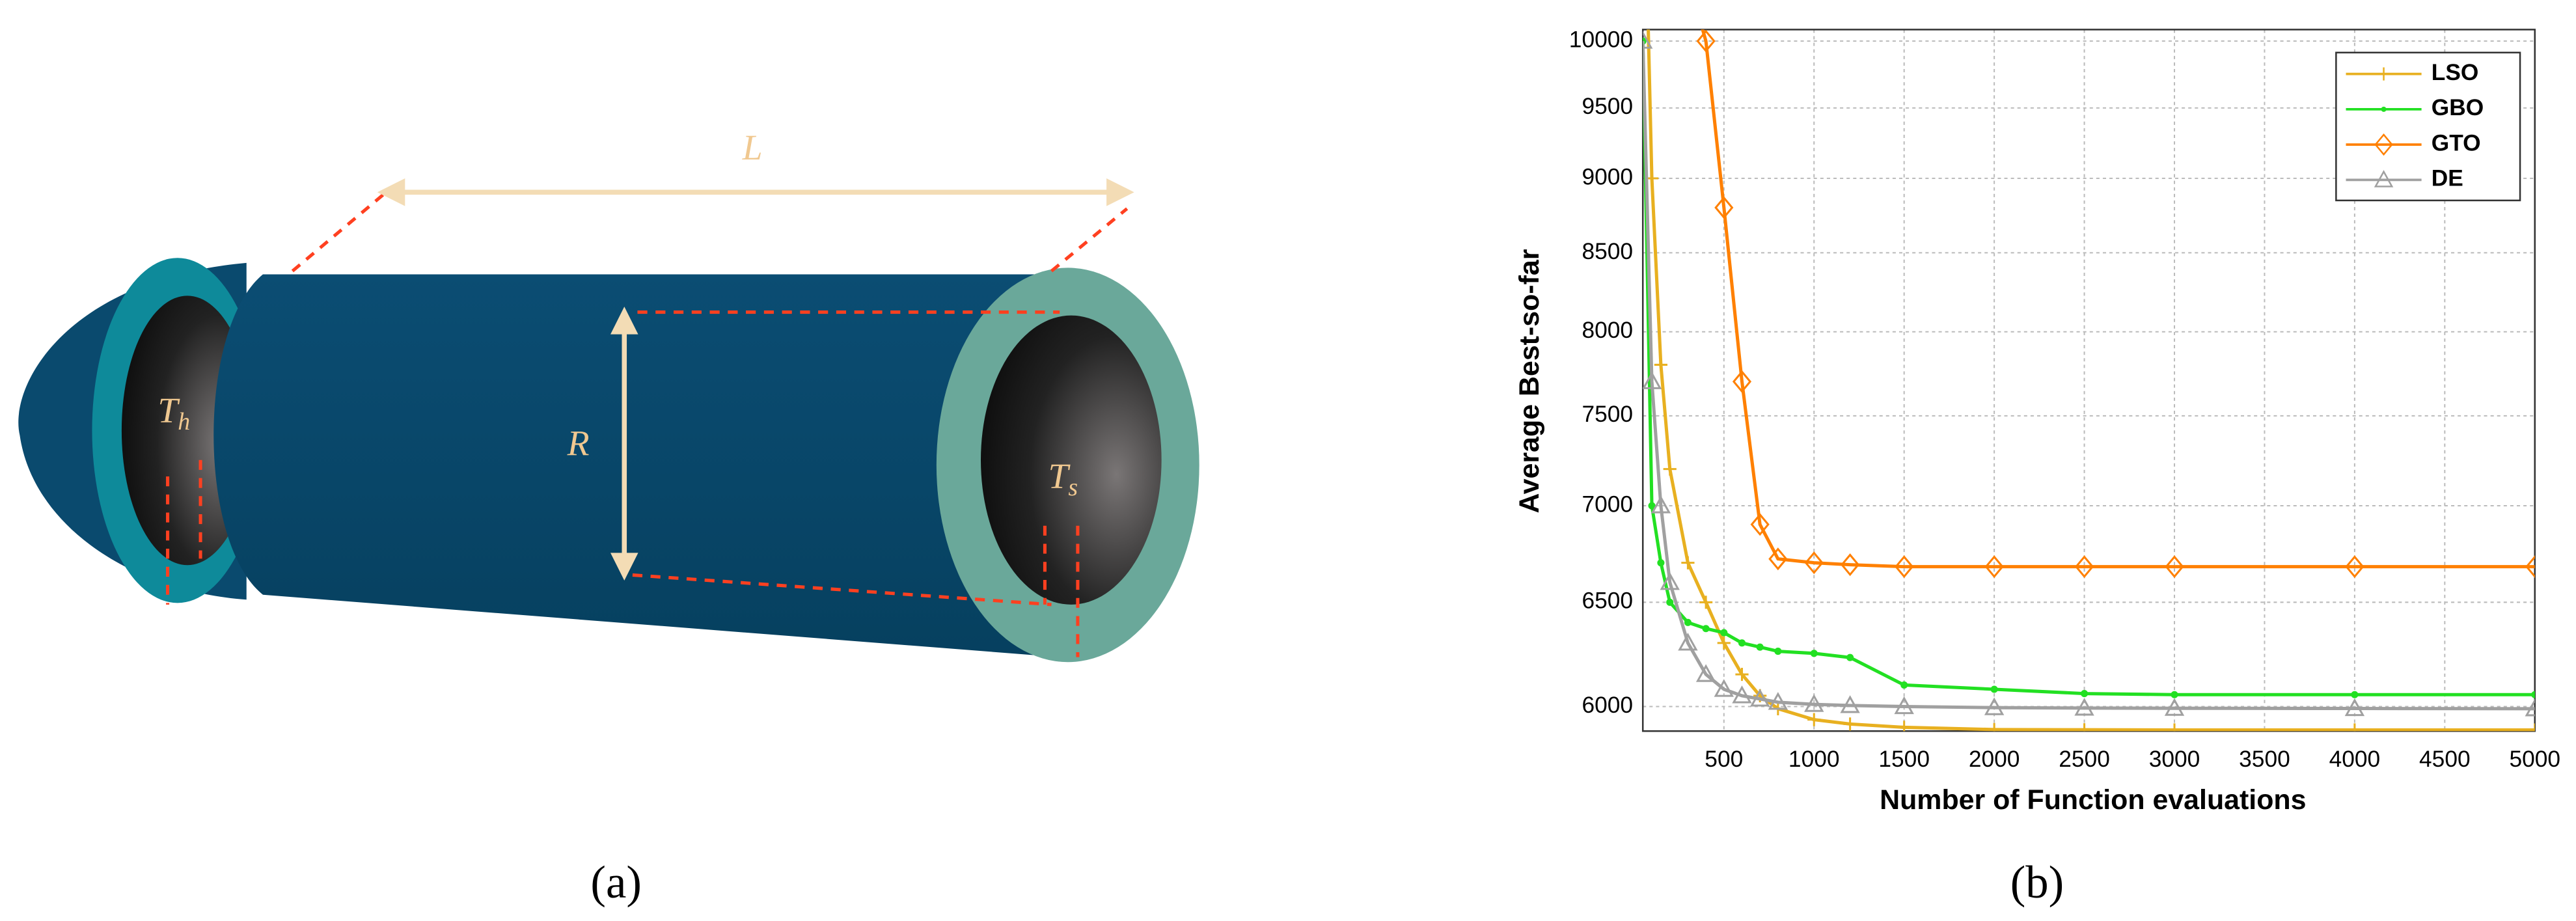  Describe the element at coordinates (2037, 882) in the screenshot. I see `caption-b: (b)` at that location.